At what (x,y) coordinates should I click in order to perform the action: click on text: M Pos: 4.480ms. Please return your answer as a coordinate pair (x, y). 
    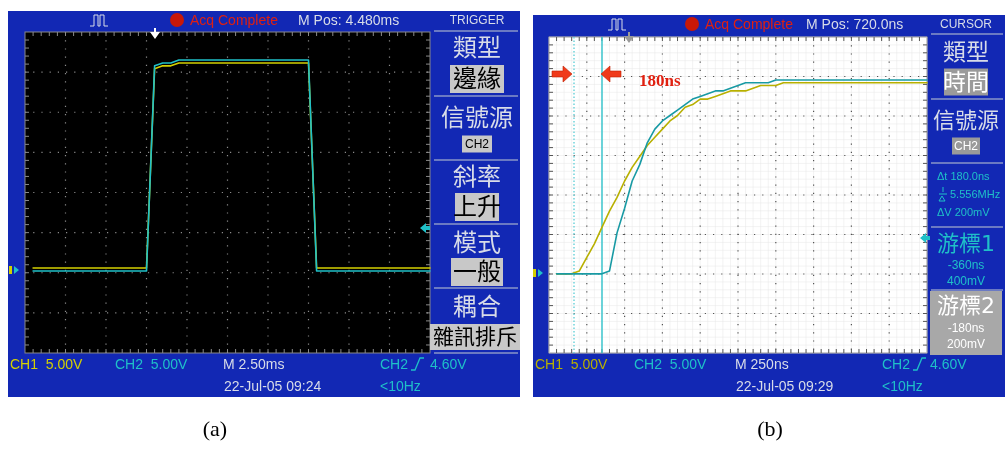
    Looking at the image, I should click on (349, 20).